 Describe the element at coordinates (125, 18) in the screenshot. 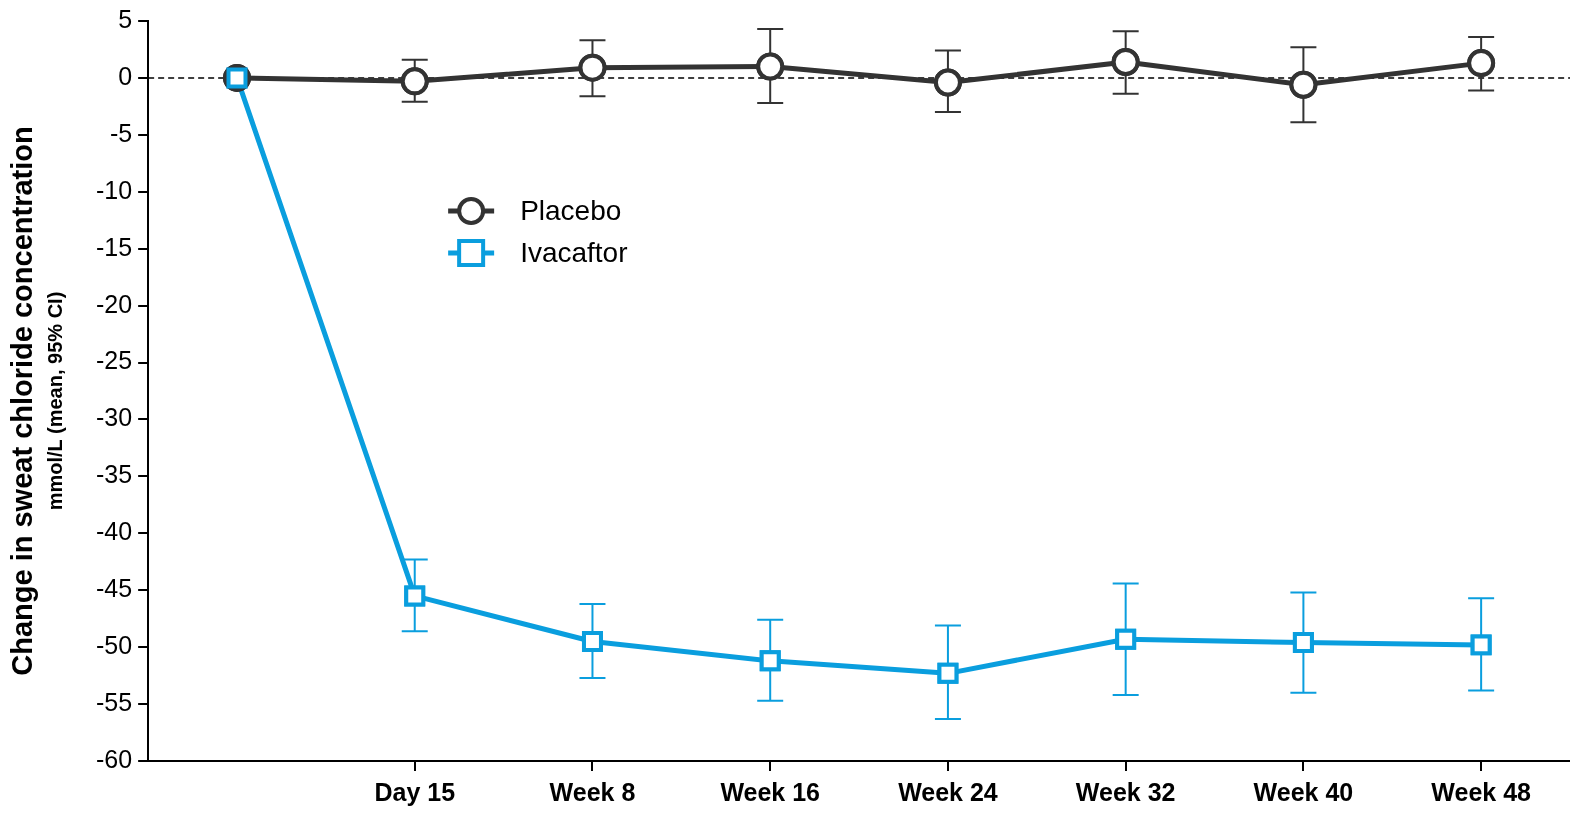

I see `y-tick-label: 5` at that location.